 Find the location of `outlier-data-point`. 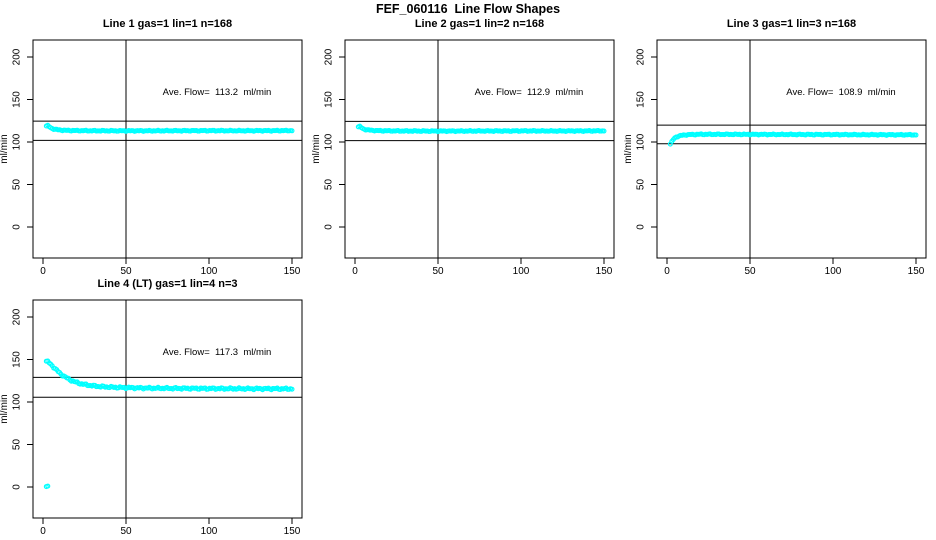

outlier-data-point is located at coordinates (48, 486).